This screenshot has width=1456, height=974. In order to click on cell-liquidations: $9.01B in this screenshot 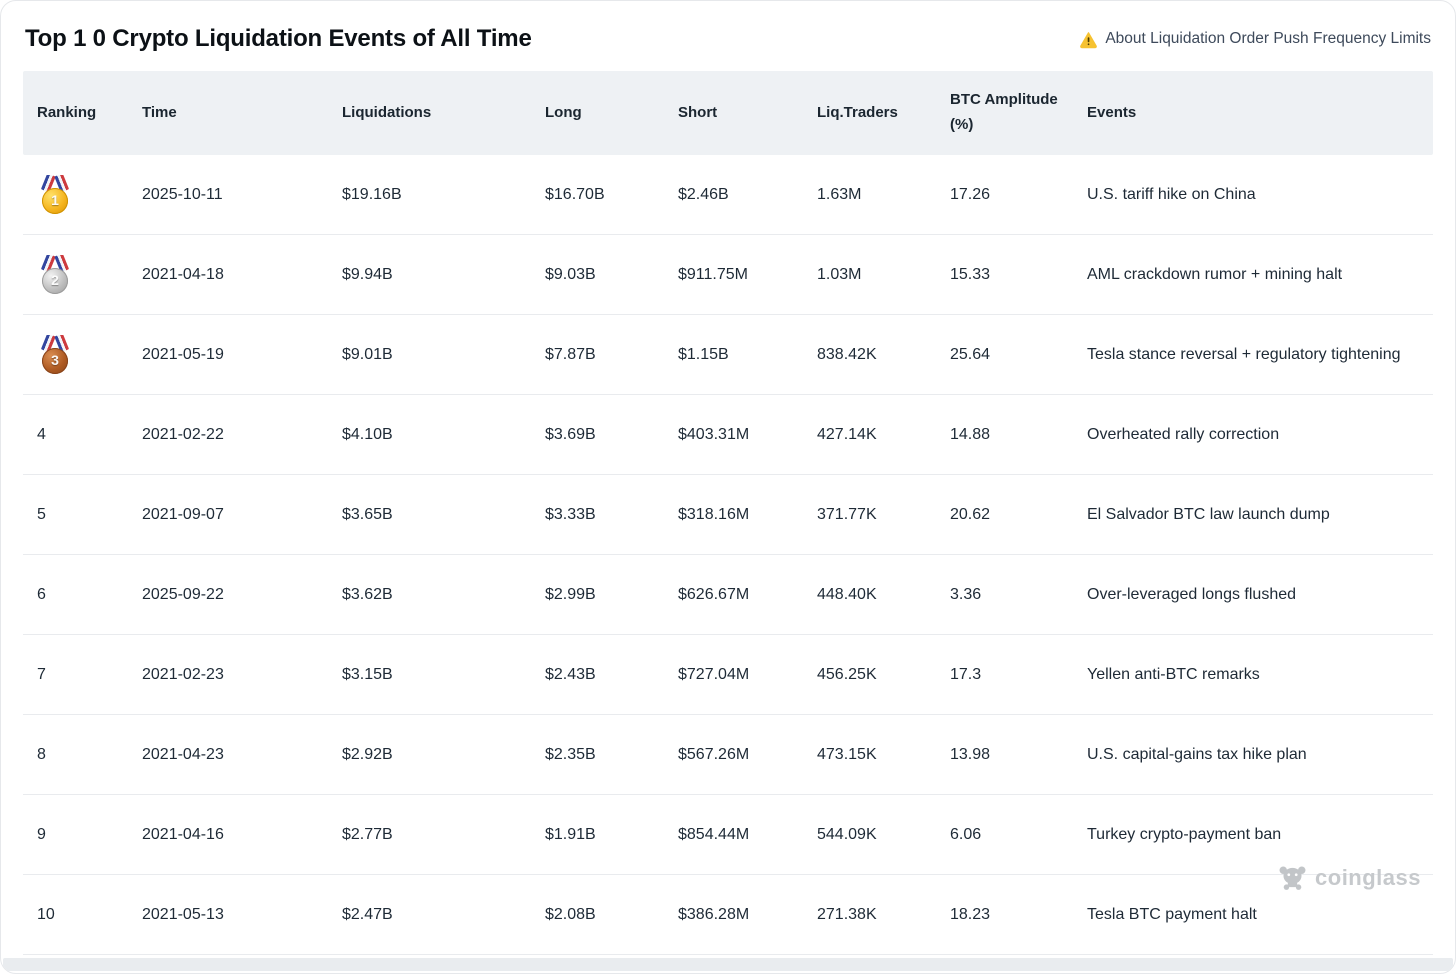, I will do `click(367, 354)`.